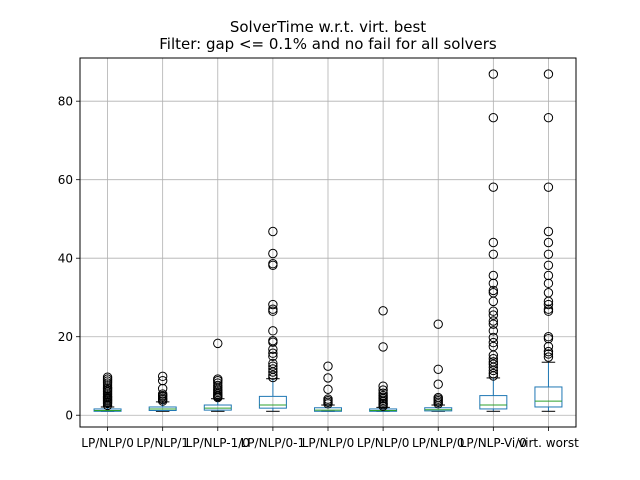 The height and width of the screenshot is (480, 640). Describe the element at coordinates (548, 443) in the screenshot. I see `x-tick-label: virt. worst` at that location.